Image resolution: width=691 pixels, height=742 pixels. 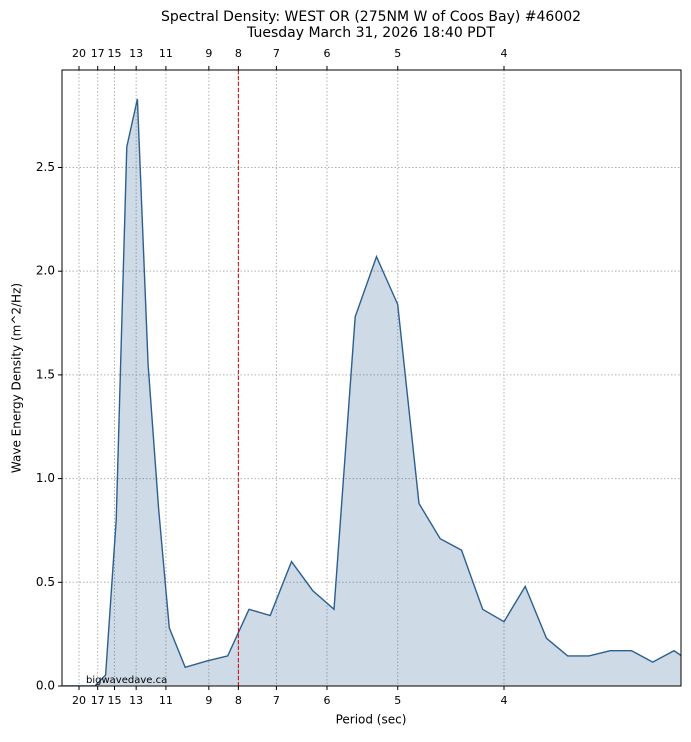 I want to click on x-tick-label: 8, so click(x=238, y=700).